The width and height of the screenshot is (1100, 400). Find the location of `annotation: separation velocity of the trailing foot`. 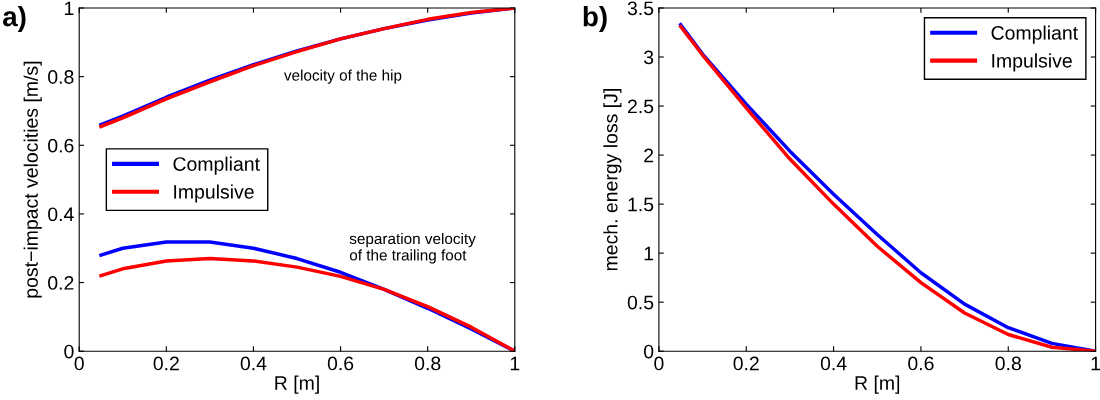

annotation: separation velocity of the trailing foot is located at coordinates (412, 248).